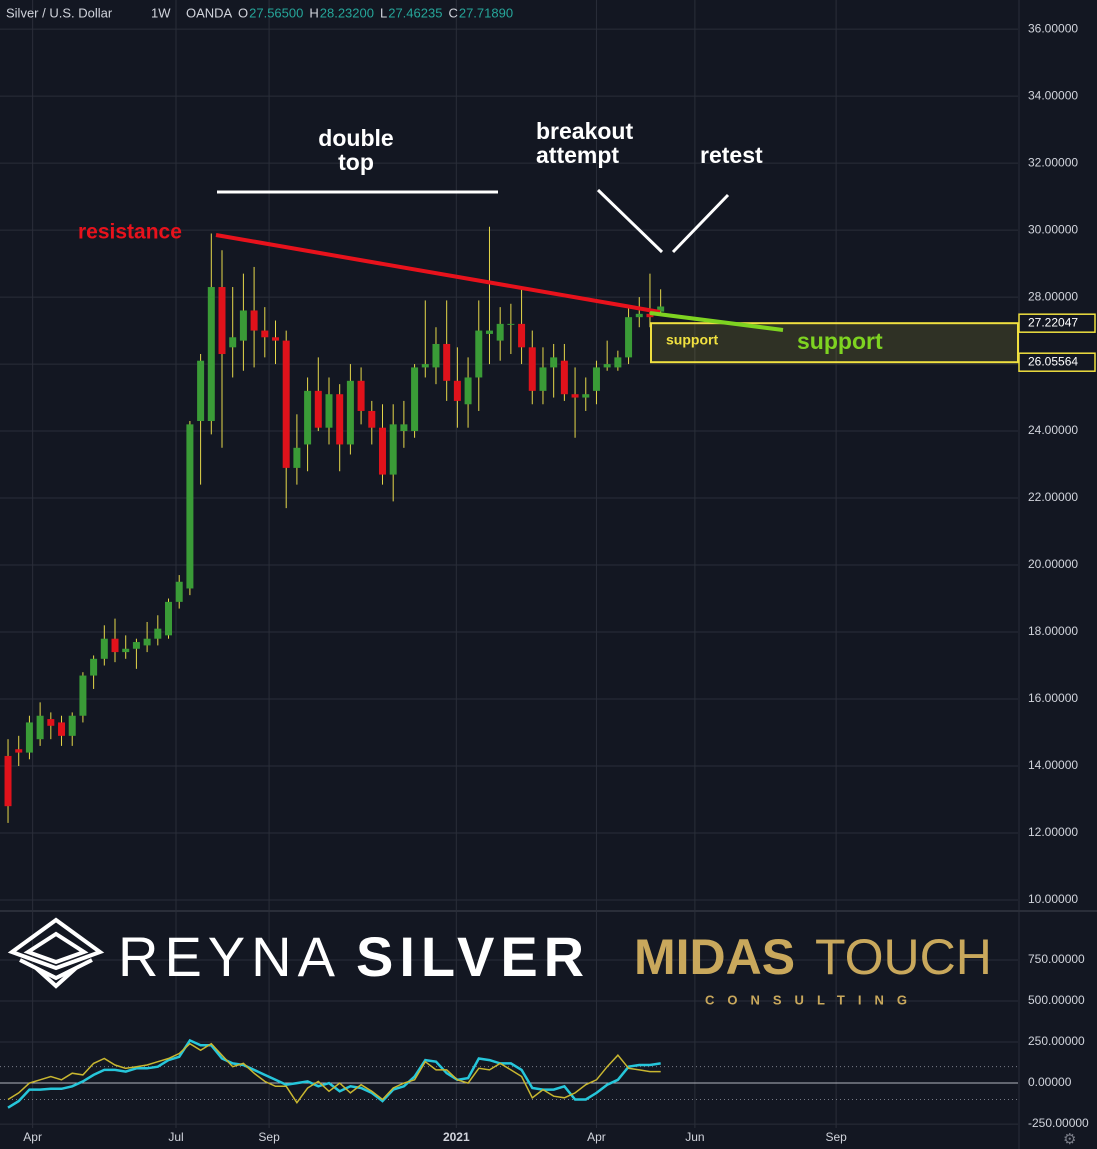 The image size is (1097, 1149). What do you see at coordinates (1050, 1082) in the screenshot?
I see `y-tick-label: 0.00000` at bounding box center [1050, 1082].